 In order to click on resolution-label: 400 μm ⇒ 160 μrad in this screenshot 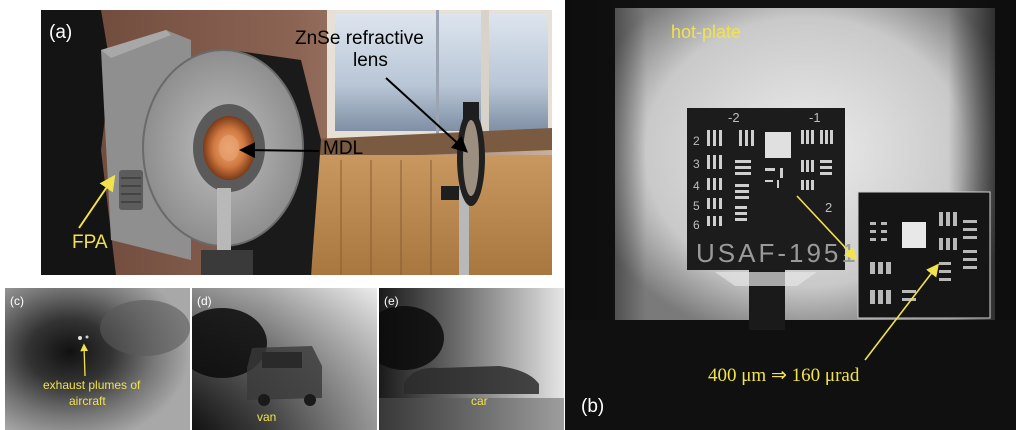, I will do `click(784, 375)`.